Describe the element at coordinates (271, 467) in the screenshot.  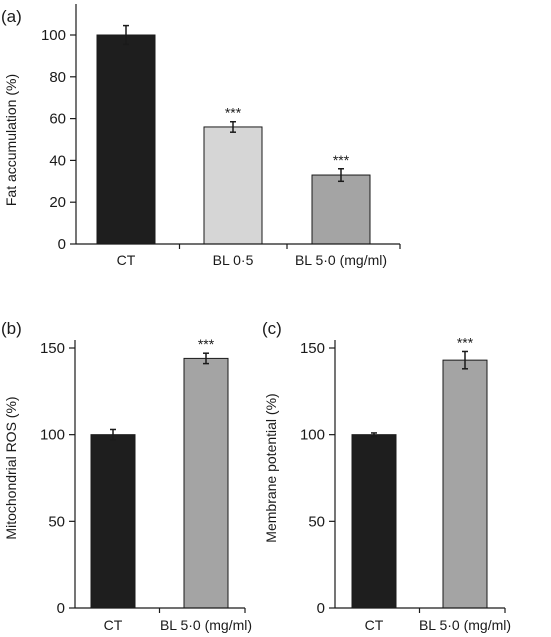
I see `y-axis-label: Membrane potential (%)` at that location.